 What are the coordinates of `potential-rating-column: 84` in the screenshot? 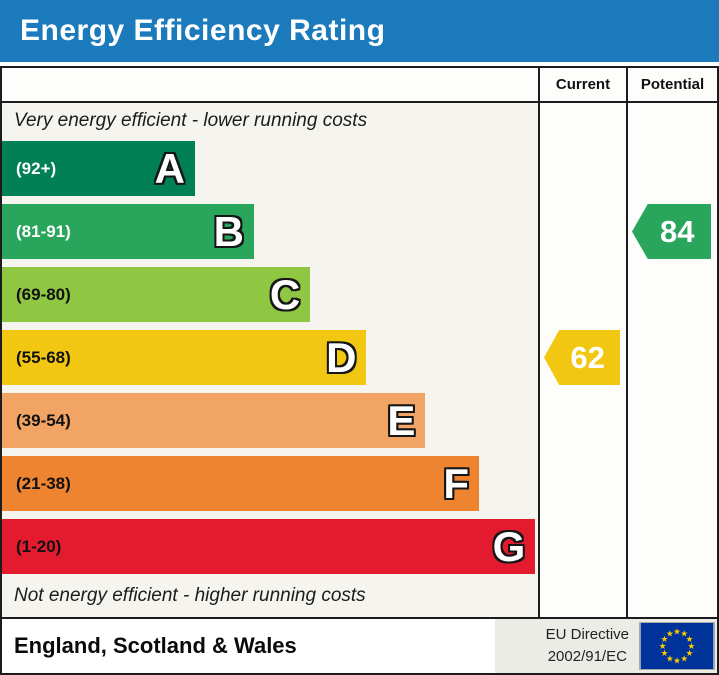 It's located at (672, 361).